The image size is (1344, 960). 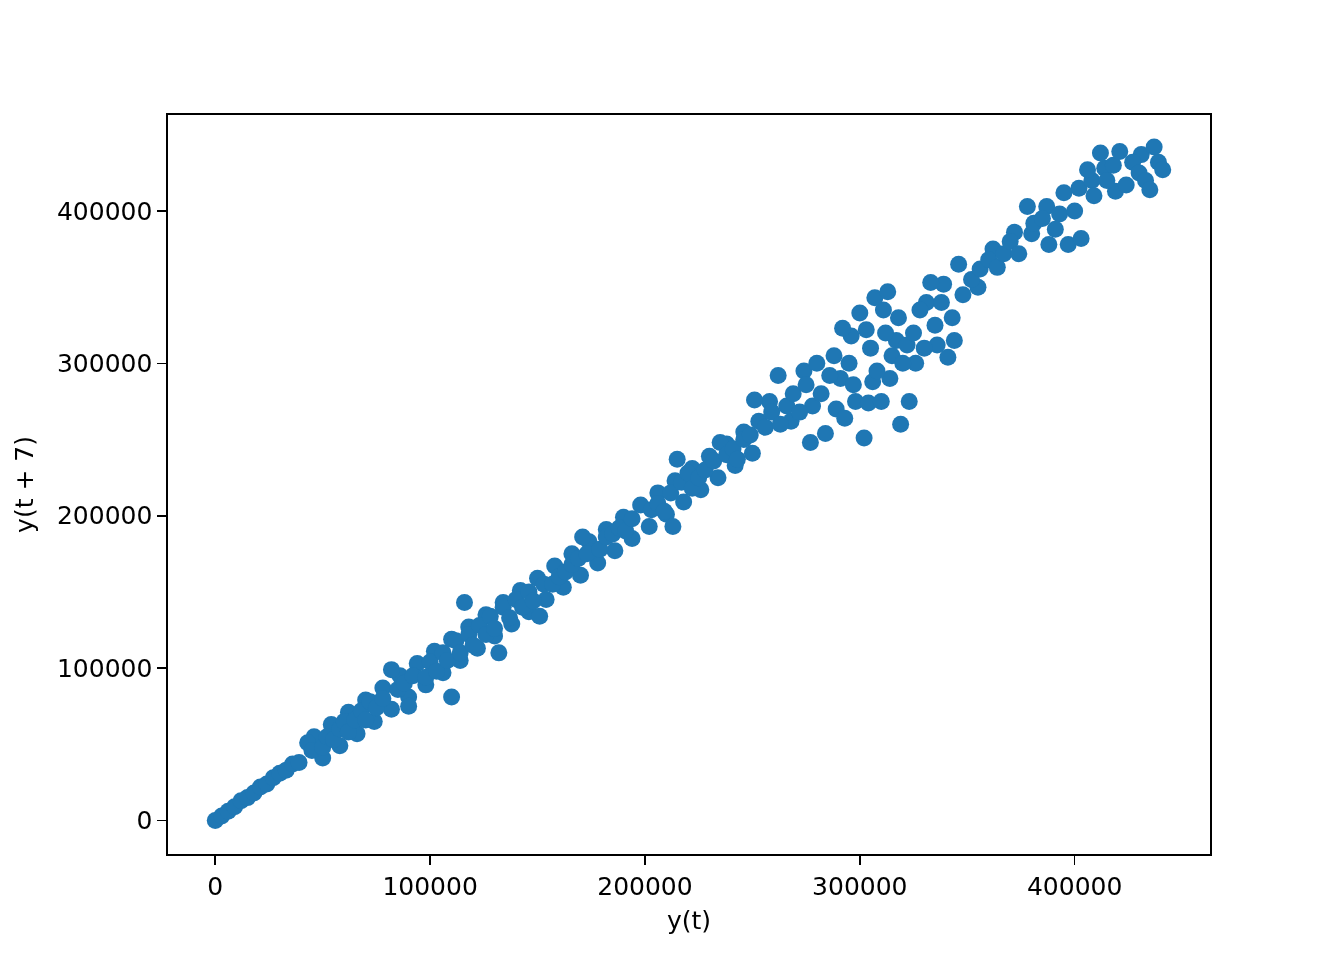 I want to click on y-tick-label: 100000, so click(x=104, y=668).